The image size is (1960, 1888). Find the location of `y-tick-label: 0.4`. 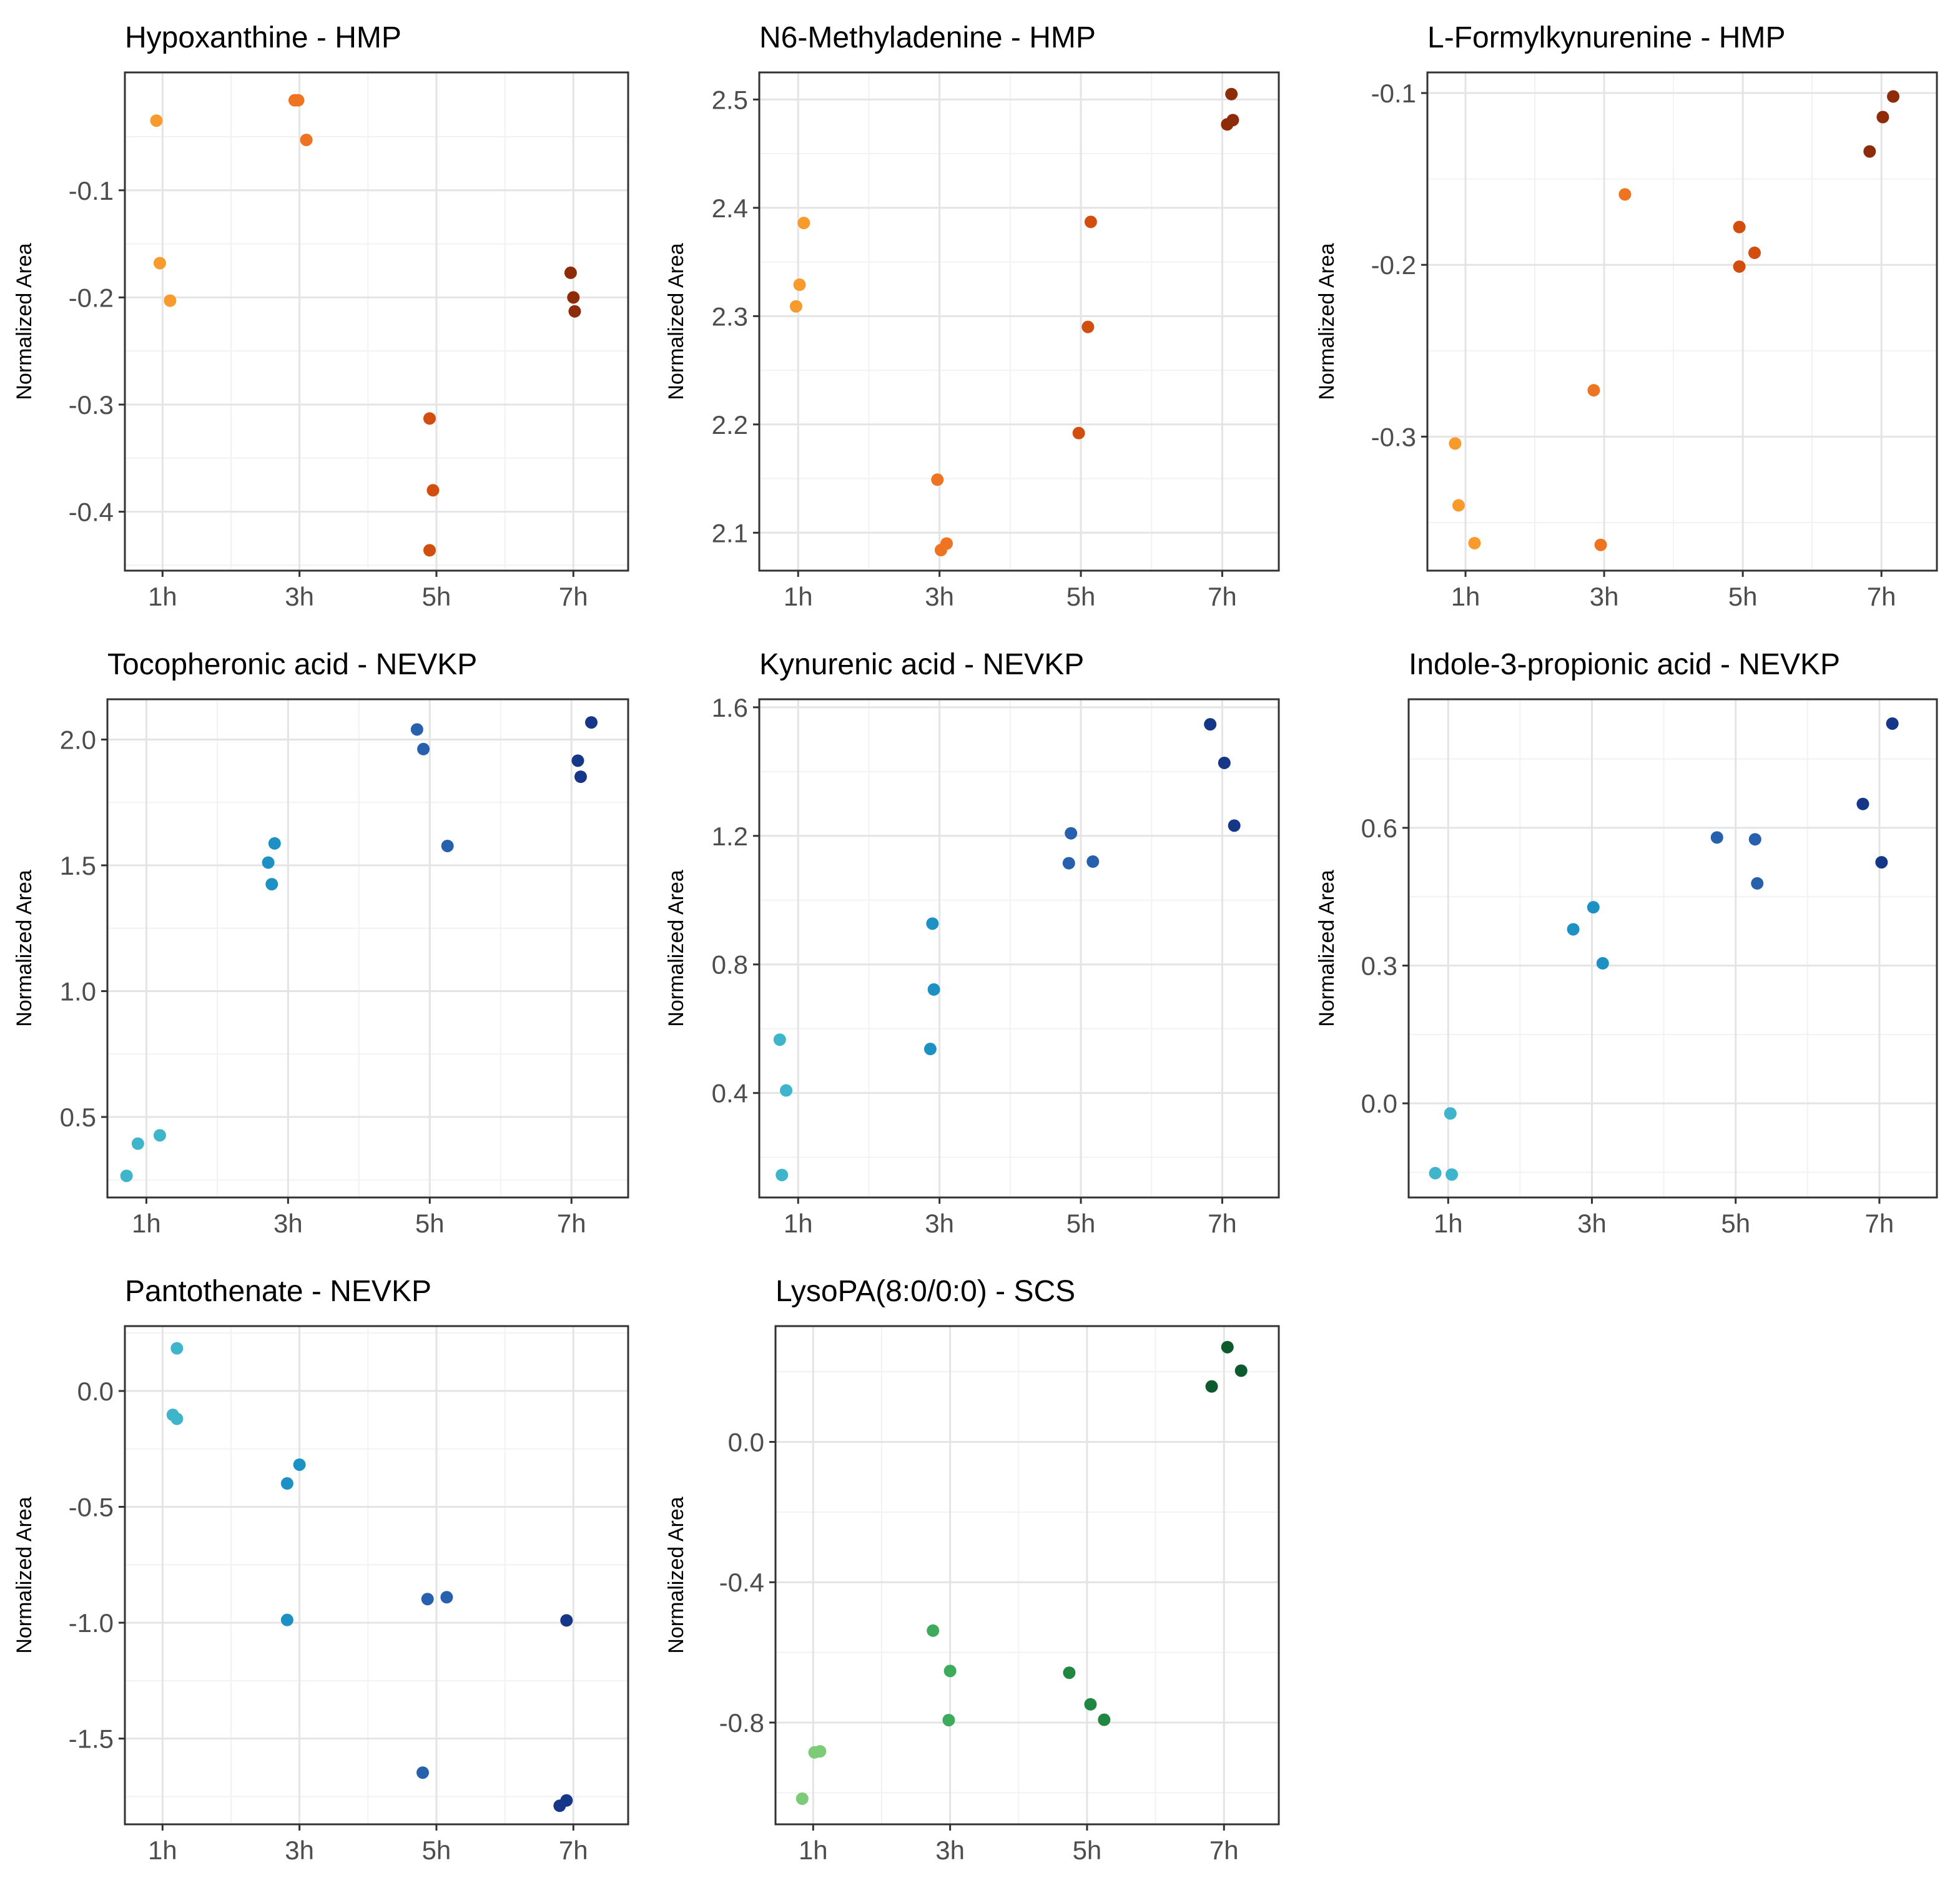

y-tick-label: 0.4 is located at coordinates (730, 1093).